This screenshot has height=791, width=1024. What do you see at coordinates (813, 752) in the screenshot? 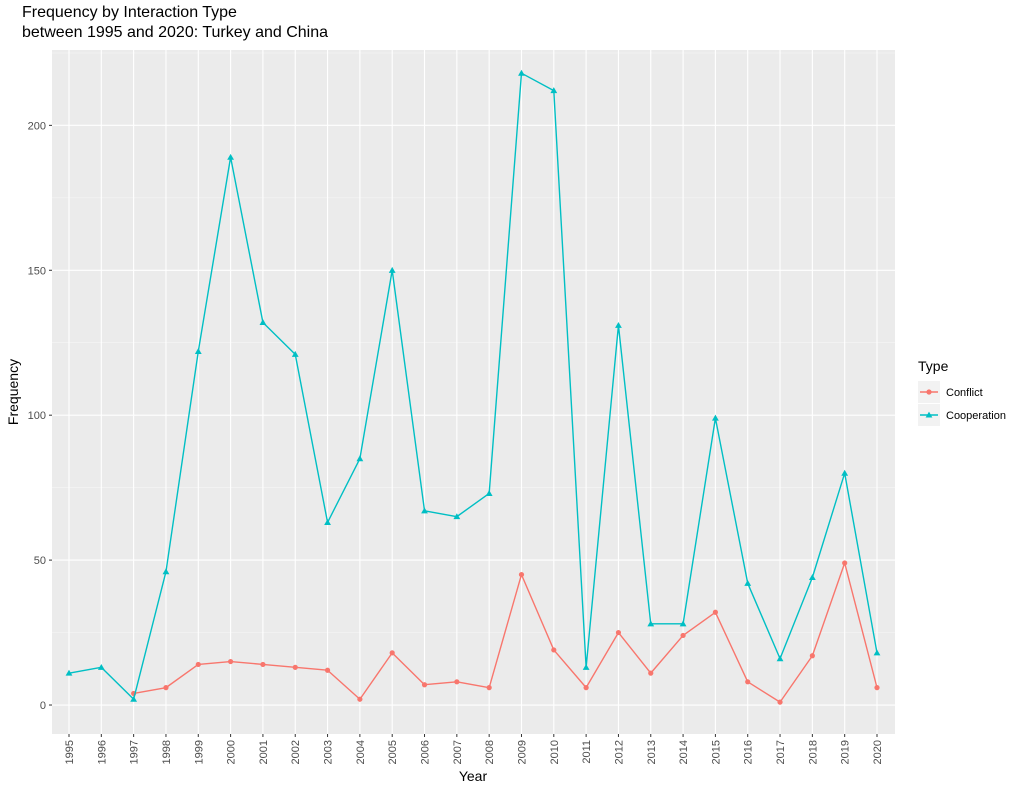
I see `x-tick-label: 2018` at bounding box center [813, 752].